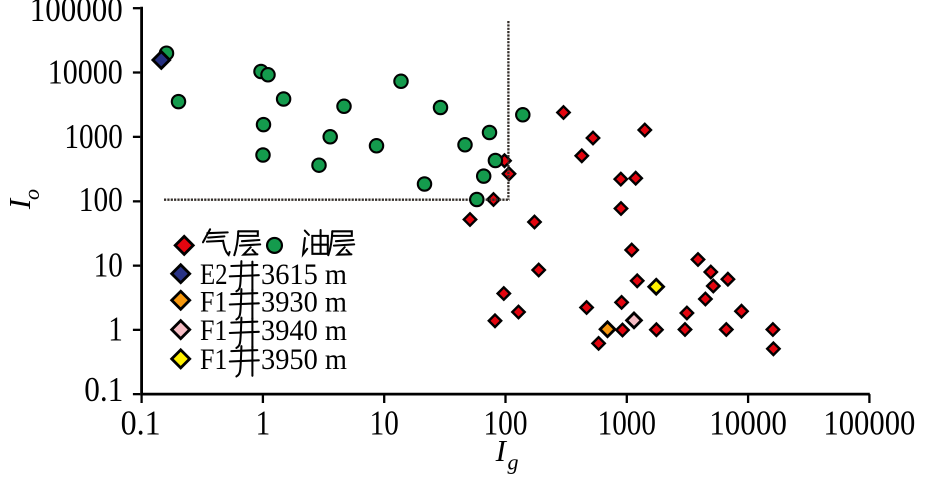  I want to click on svg-text: 3615 m, so click(304, 274).